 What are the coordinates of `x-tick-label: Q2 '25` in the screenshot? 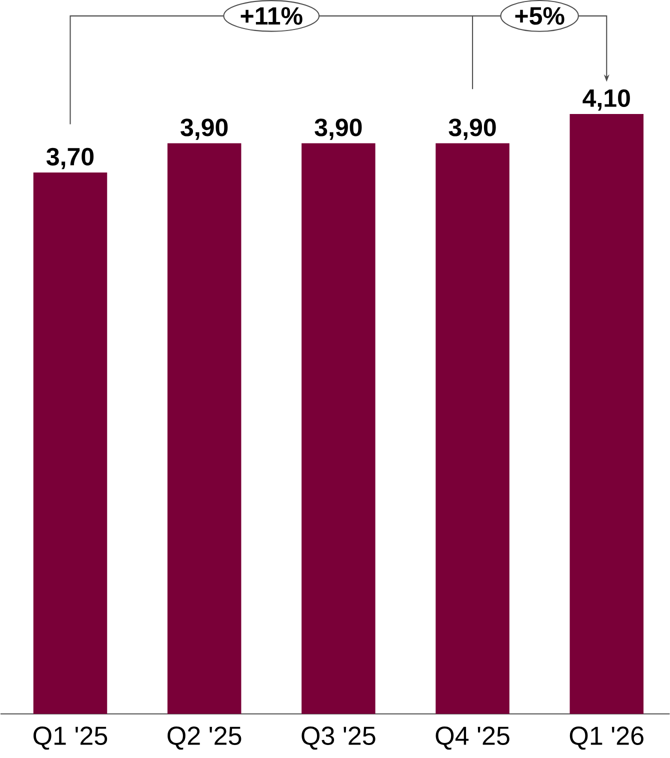 It's located at (205, 738).